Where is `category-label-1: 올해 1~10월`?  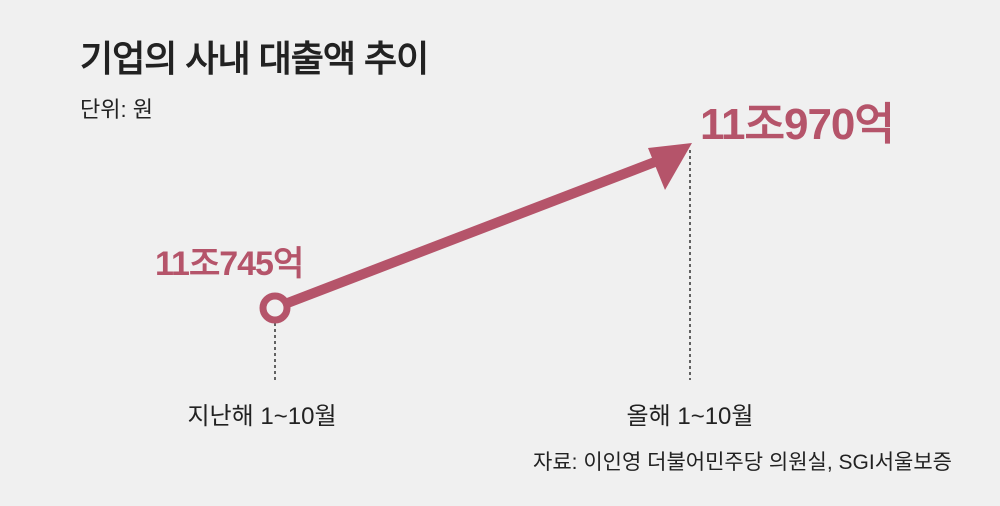 category-label-1: 올해 1~10월 is located at coordinates (690, 416).